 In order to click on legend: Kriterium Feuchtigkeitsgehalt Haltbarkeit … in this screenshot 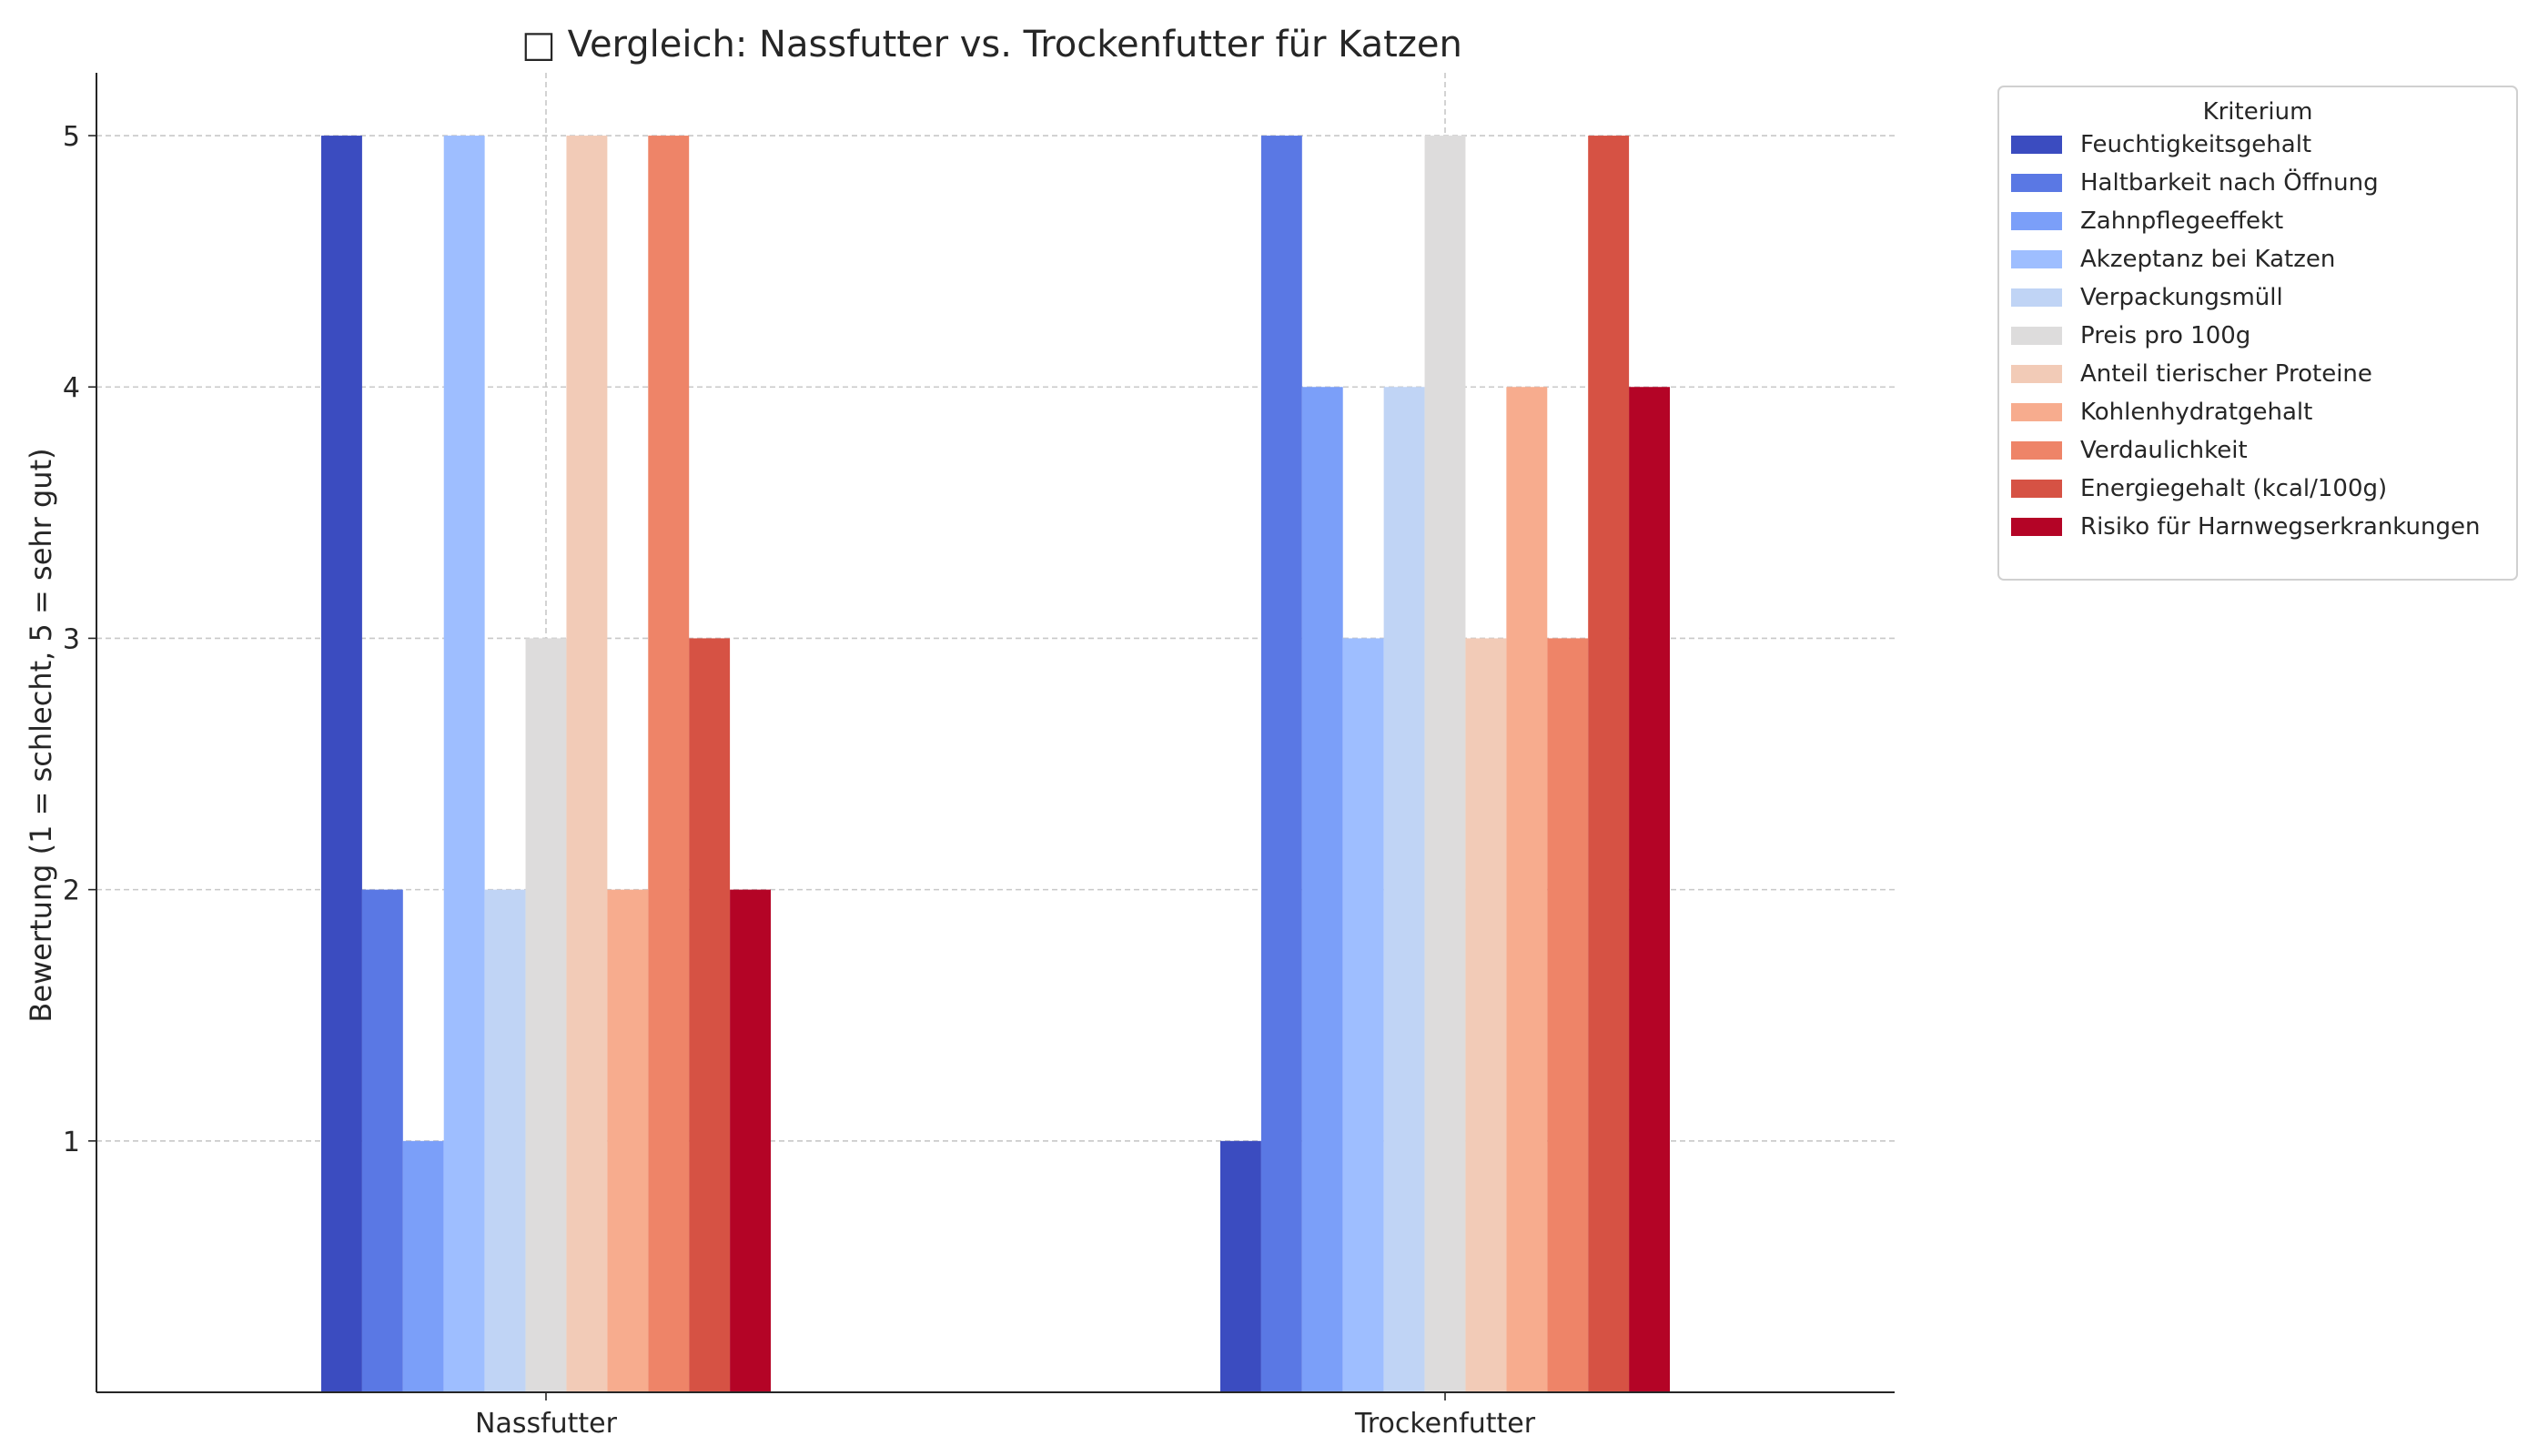, I will do `click(2258, 333)`.